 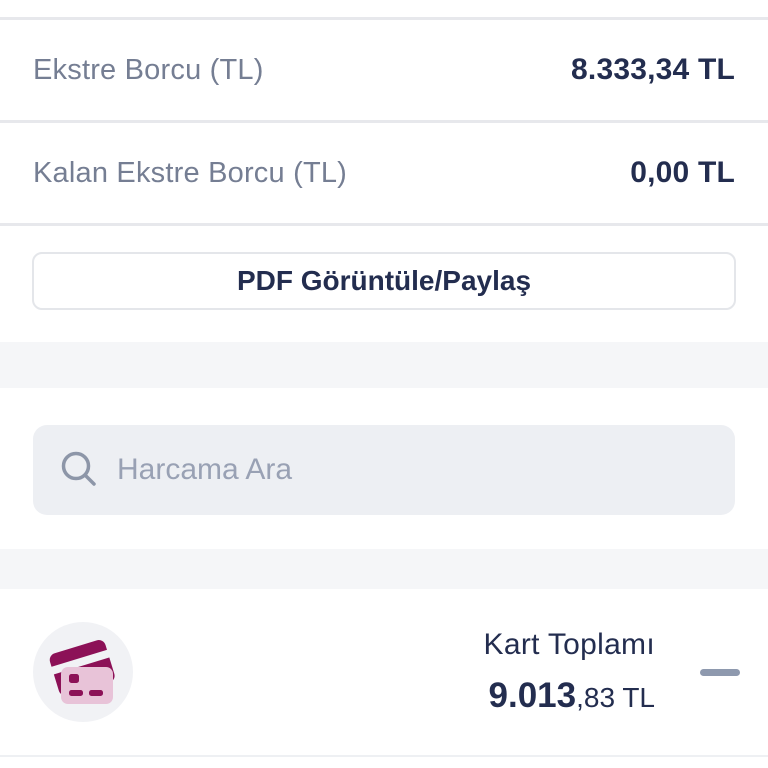 What do you see at coordinates (532, 695) in the screenshot?
I see `card-total-amount-main: 9.013` at bounding box center [532, 695].